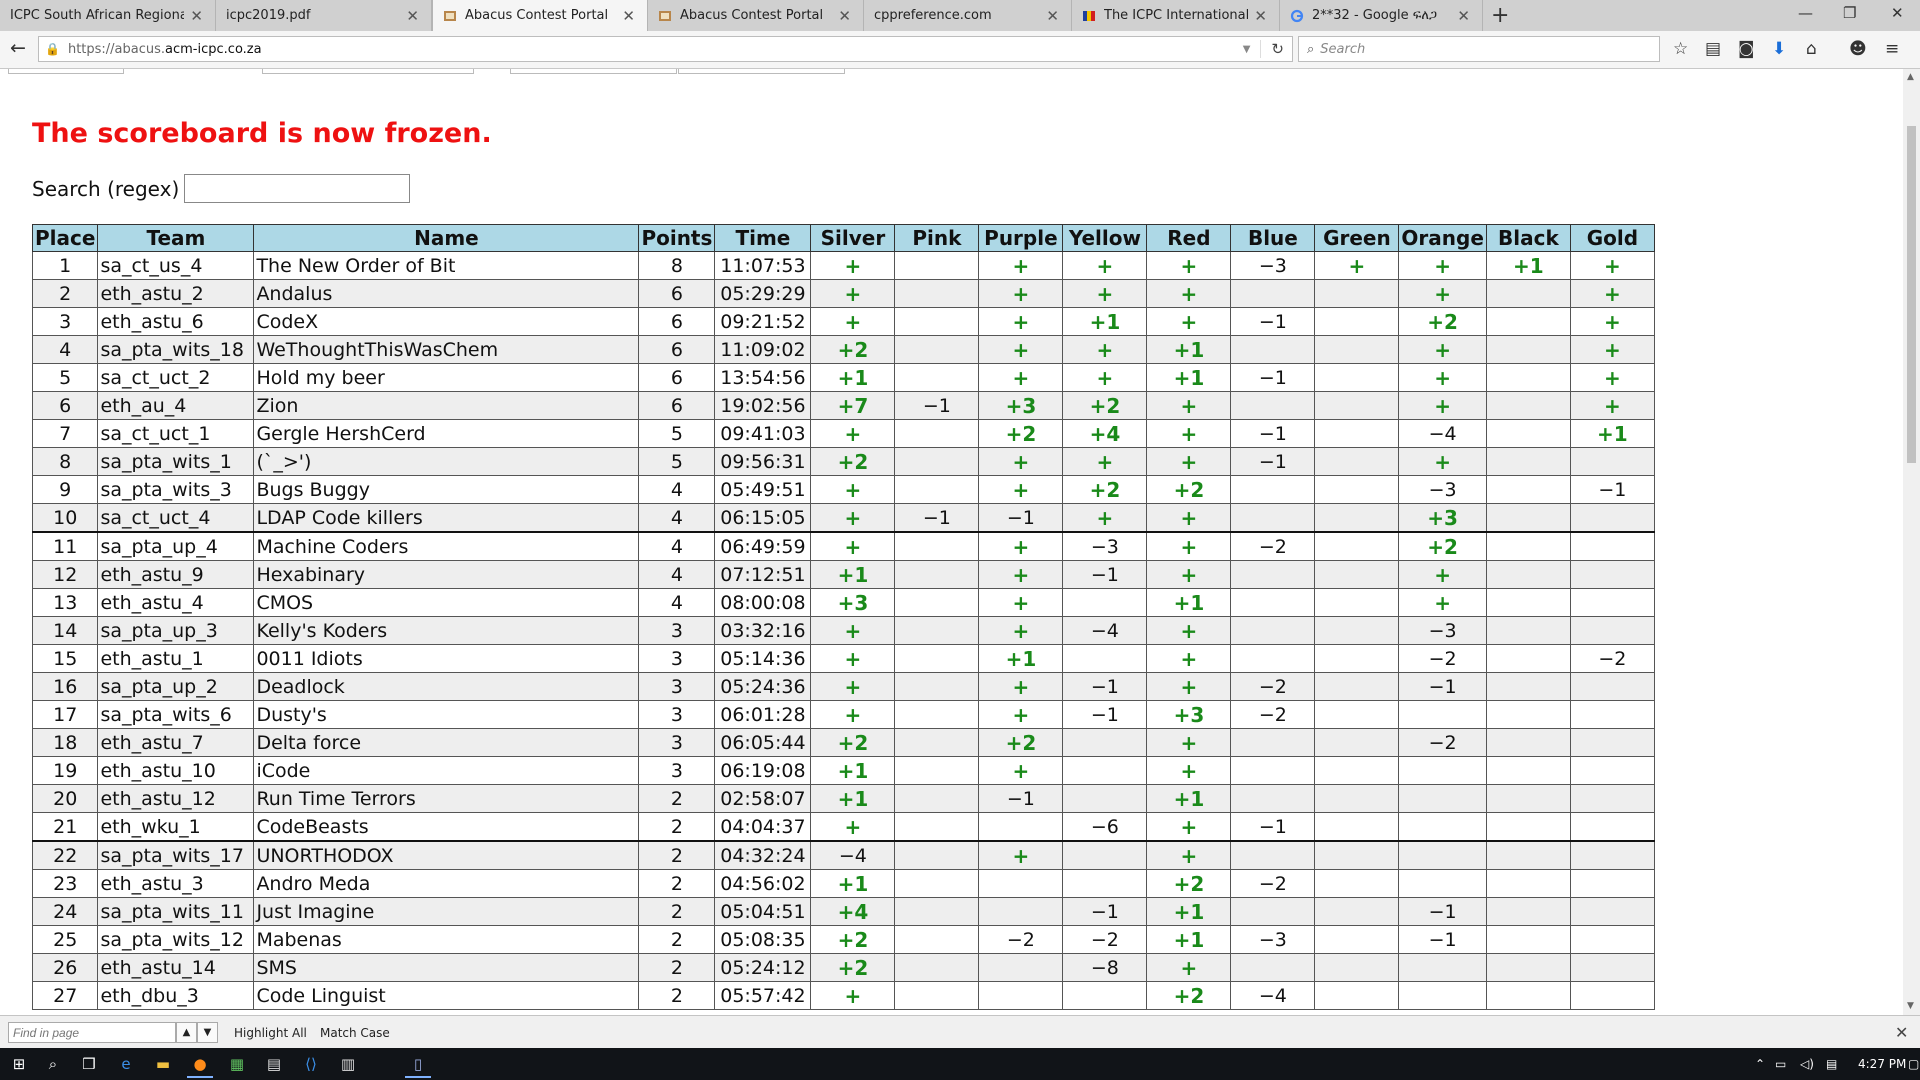  I want to click on language-icon: ▤, so click(1832, 1064).